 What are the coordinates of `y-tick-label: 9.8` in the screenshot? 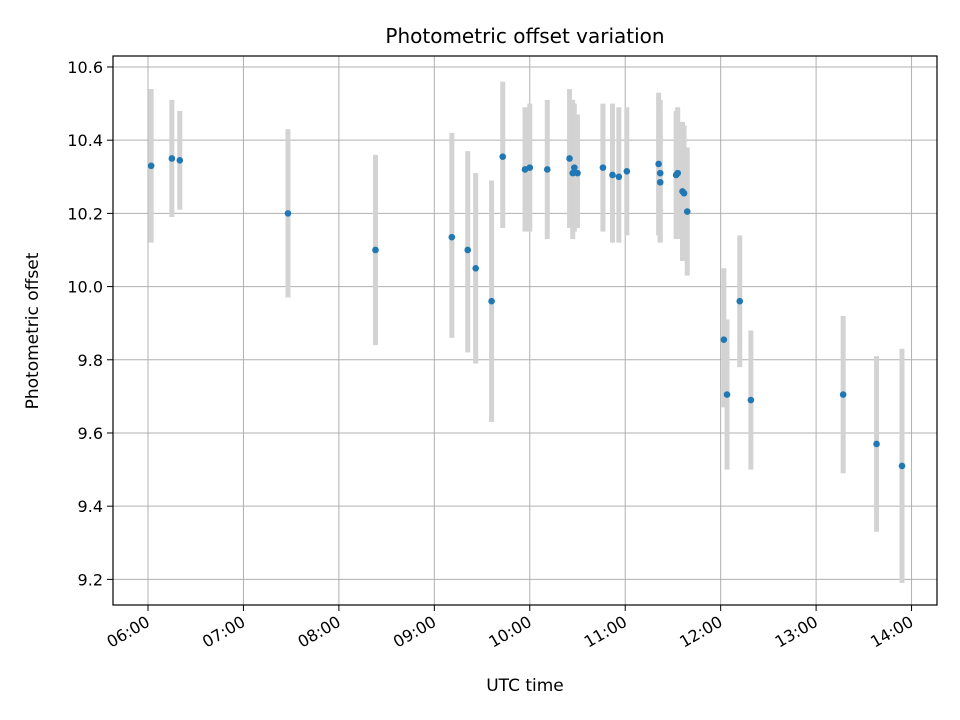 It's located at (90, 360).